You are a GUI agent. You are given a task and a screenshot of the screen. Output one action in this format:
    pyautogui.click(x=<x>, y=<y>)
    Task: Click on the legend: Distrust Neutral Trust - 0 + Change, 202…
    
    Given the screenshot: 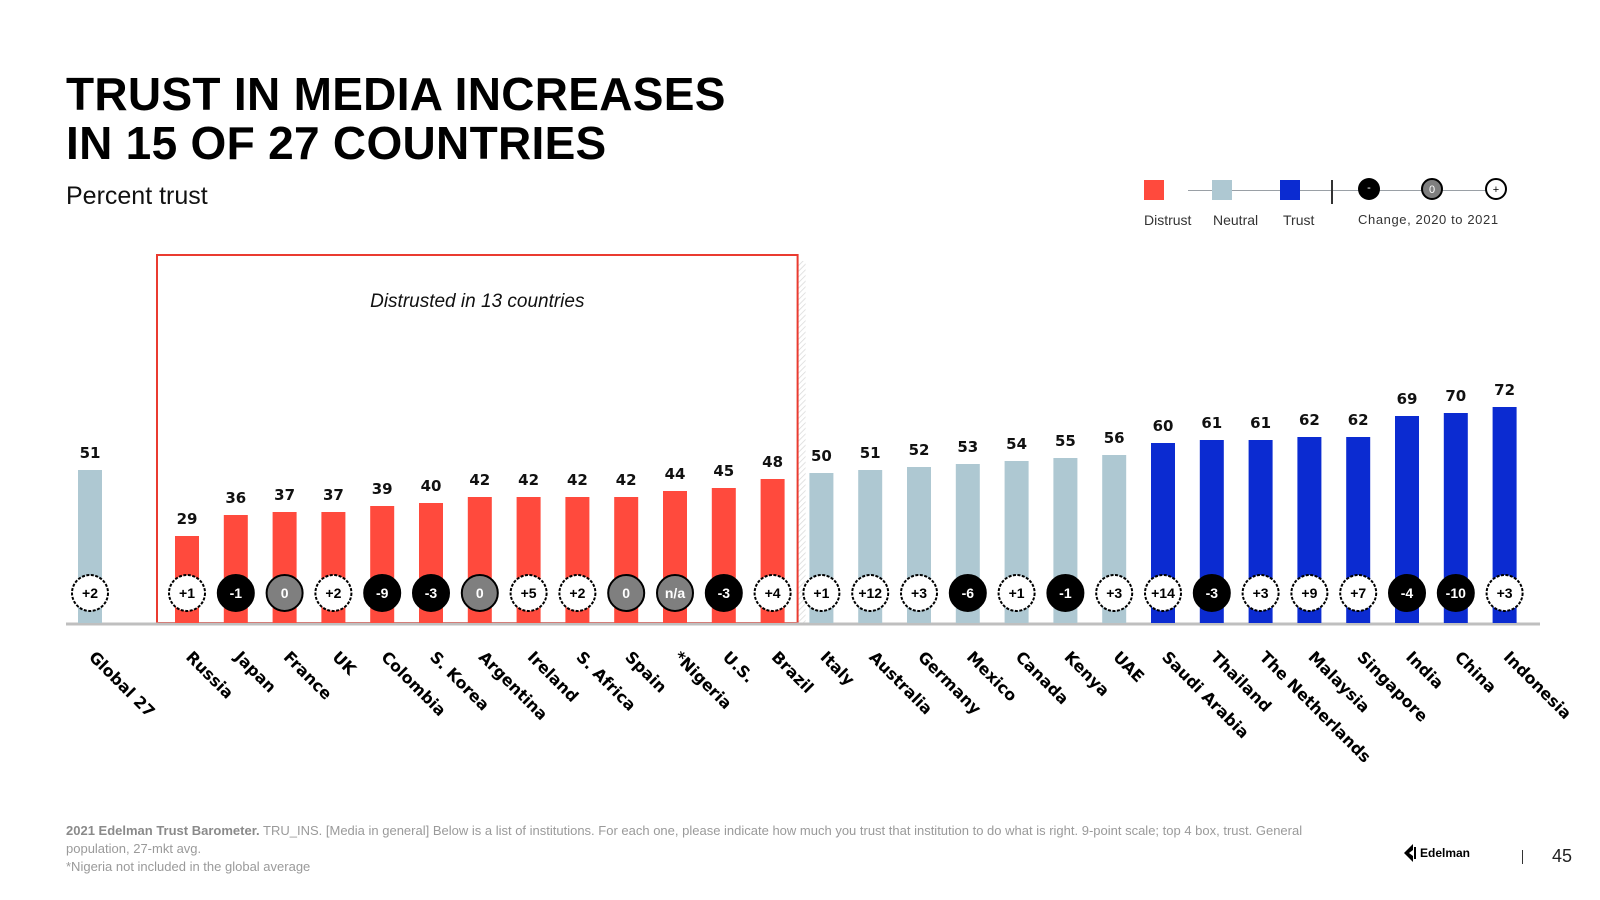 What is the action you would take?
    pyautogui.click(x=1356, y=208)
    